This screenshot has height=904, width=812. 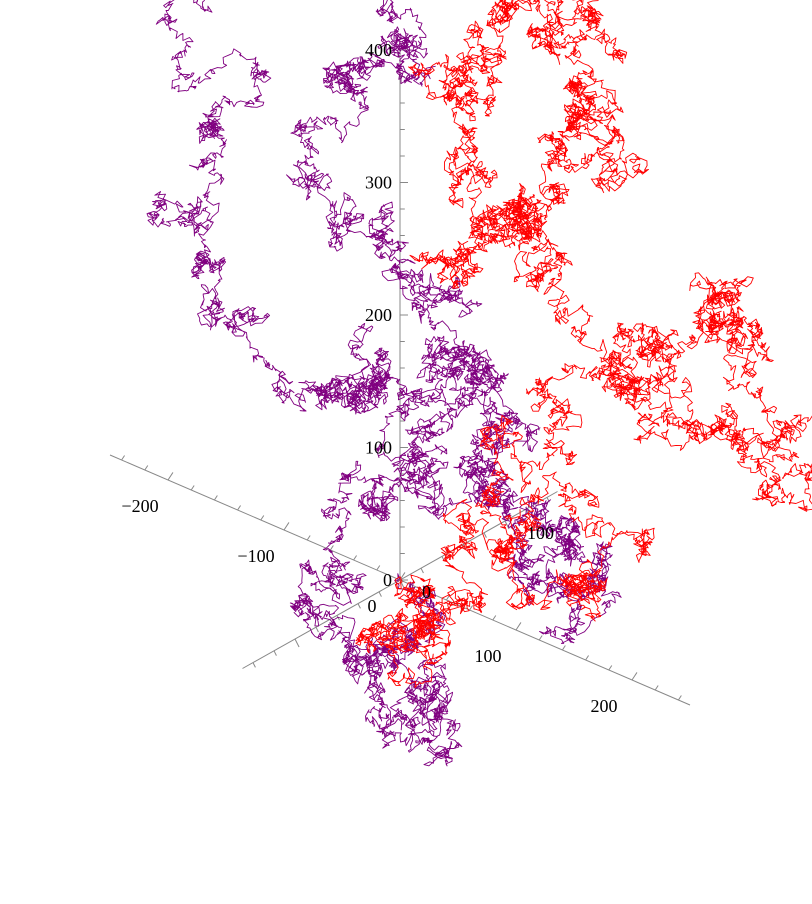 What do you see at coordinates (604, 706) in the screenshot?
I see `x-tick-label: 200` at bounding box center [604, 706].